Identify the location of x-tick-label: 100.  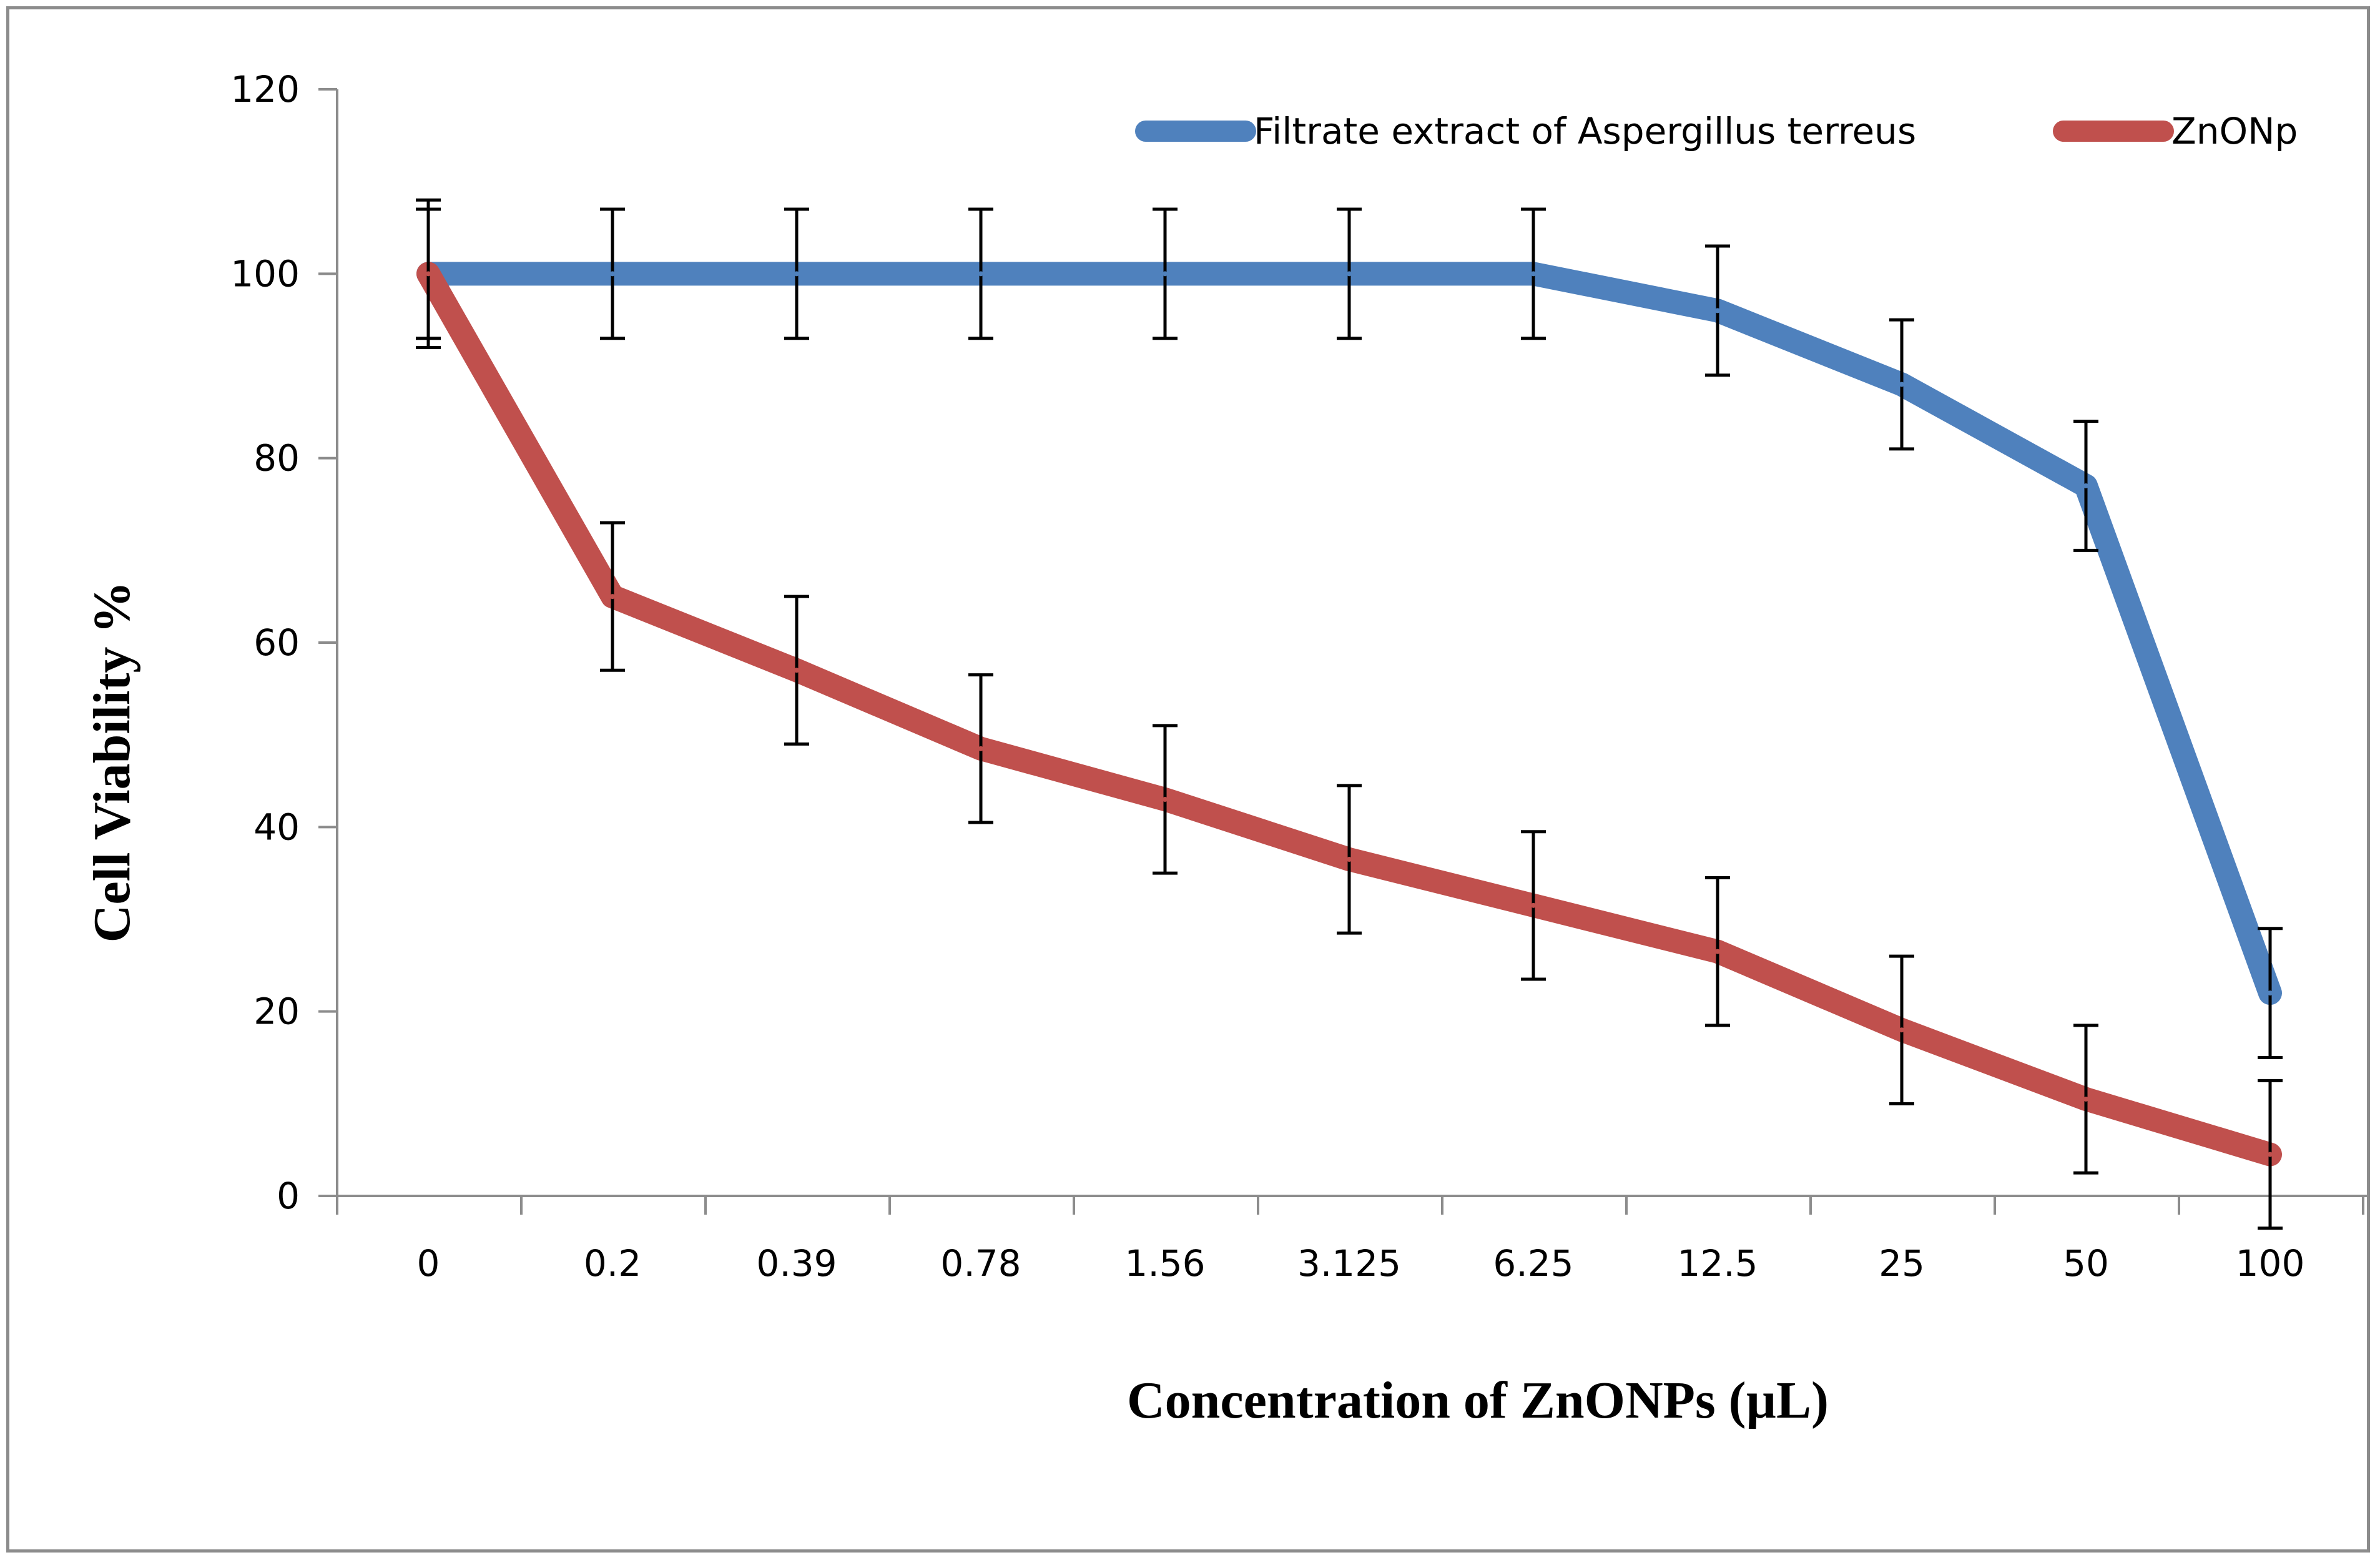
(2270, 1263).